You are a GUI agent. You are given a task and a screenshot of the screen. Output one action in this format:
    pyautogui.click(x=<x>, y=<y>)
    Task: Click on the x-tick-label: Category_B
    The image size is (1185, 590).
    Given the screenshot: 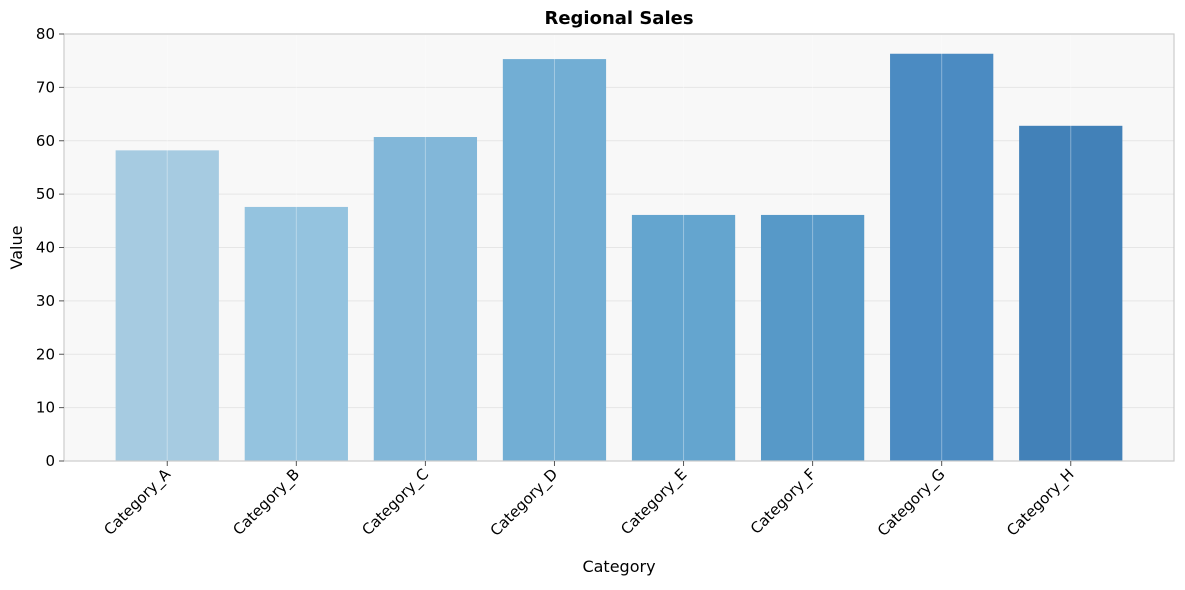 What is the action you would take?
    pyautogui.click(x=266, y=502)
    